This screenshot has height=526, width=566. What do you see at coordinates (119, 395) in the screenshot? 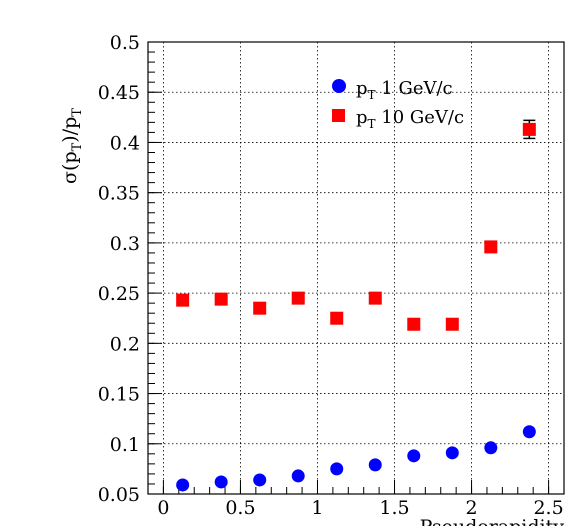
I see `y-tick-label: 0.15` at bounding box center [119, 395].